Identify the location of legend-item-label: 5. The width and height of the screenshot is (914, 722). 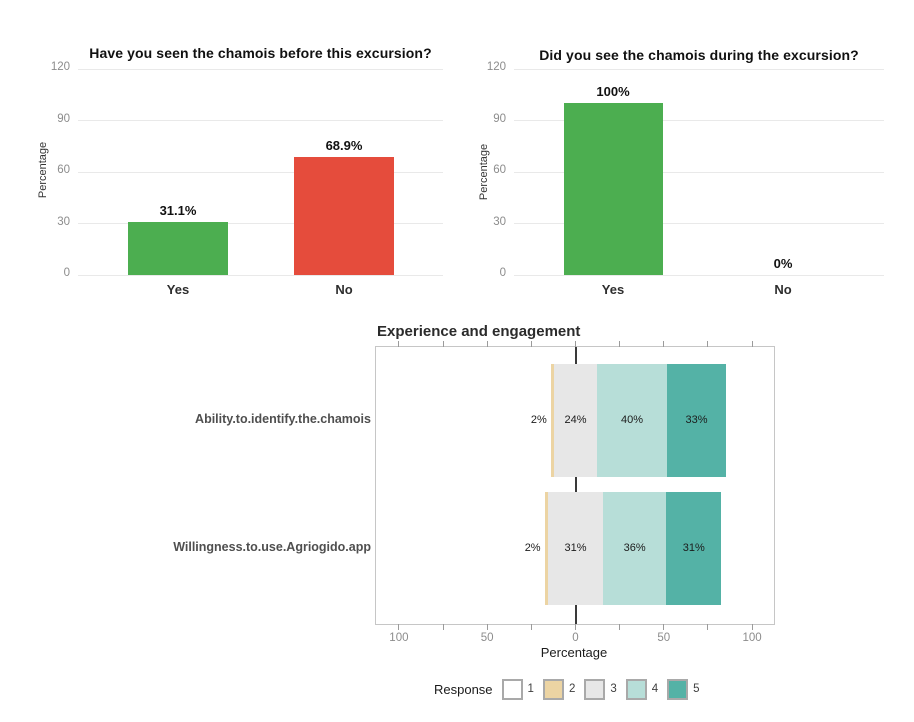
(696, 689).